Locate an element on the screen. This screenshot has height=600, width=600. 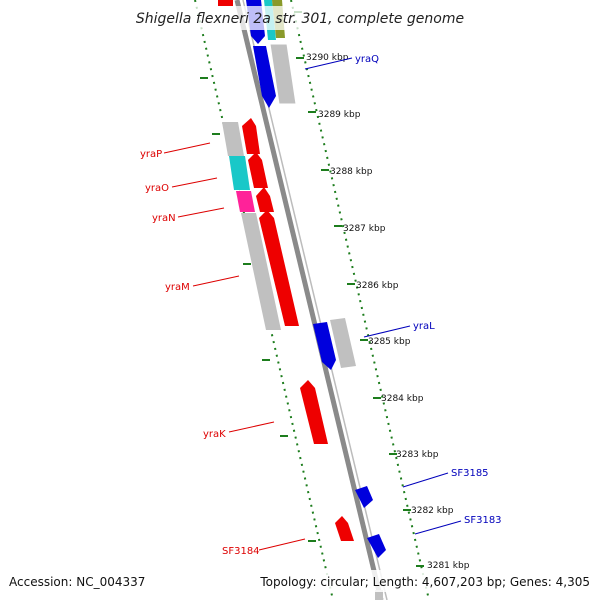
yraM-leader is located at coordinates (216, 281).